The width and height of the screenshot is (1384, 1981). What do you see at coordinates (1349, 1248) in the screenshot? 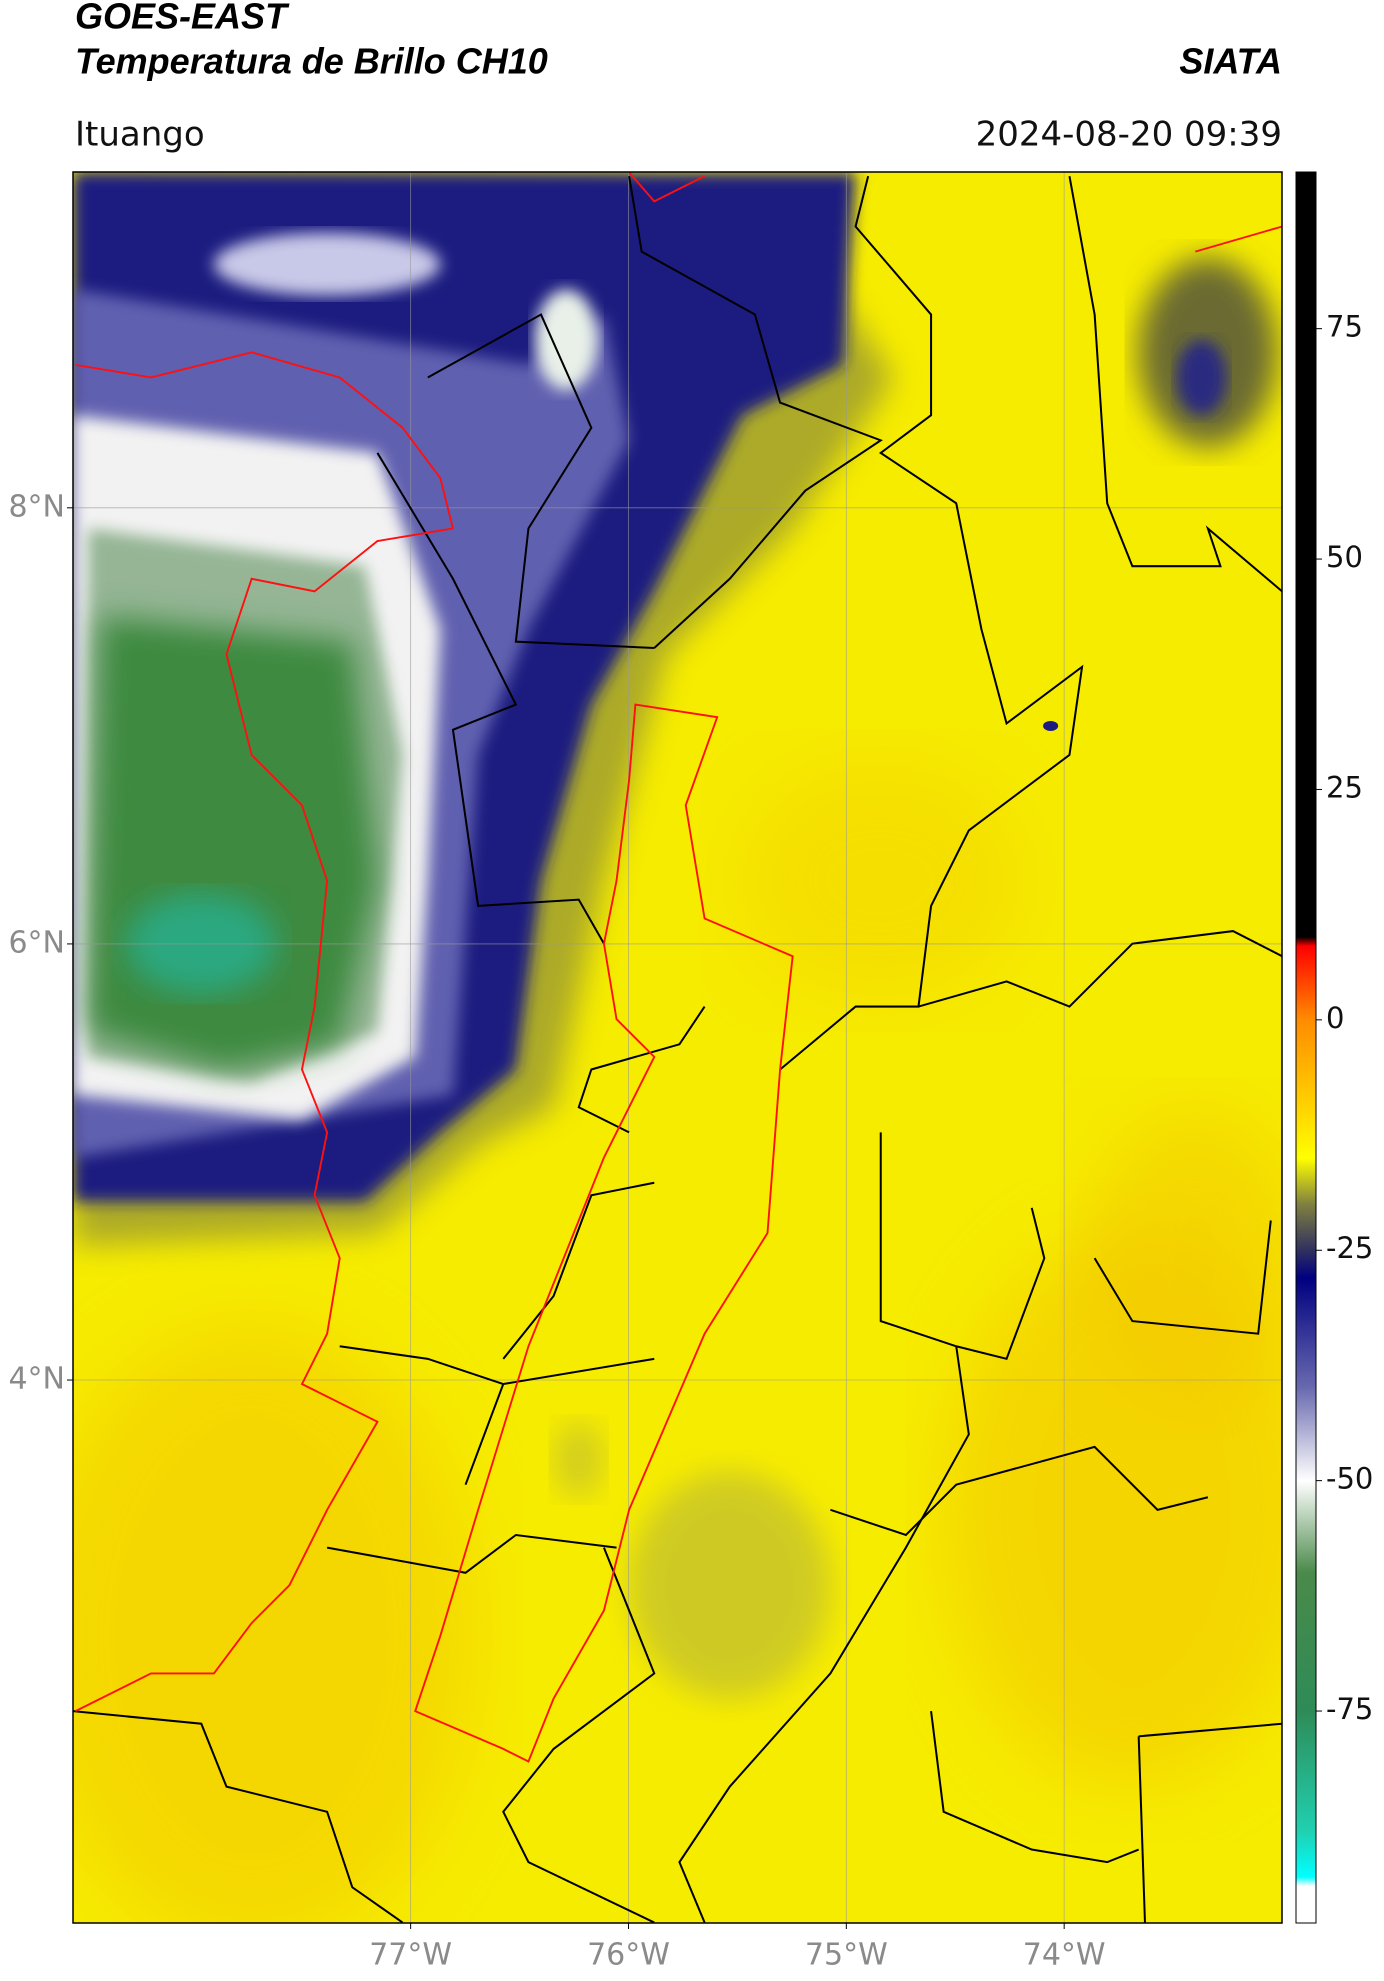
I see `colorbar-tick-label: -25` at bounding box center [1349, 1248].